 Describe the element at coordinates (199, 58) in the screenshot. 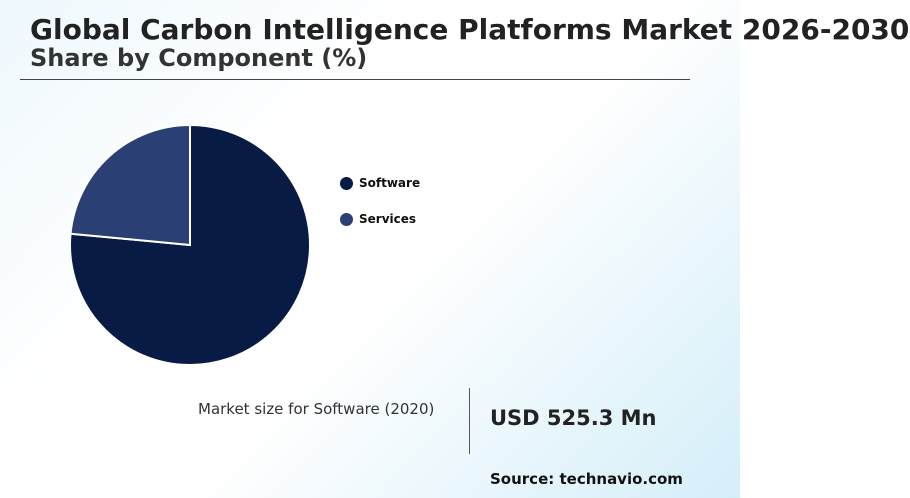

I see `chart-subtitle: Share by Component (%)` at that location.